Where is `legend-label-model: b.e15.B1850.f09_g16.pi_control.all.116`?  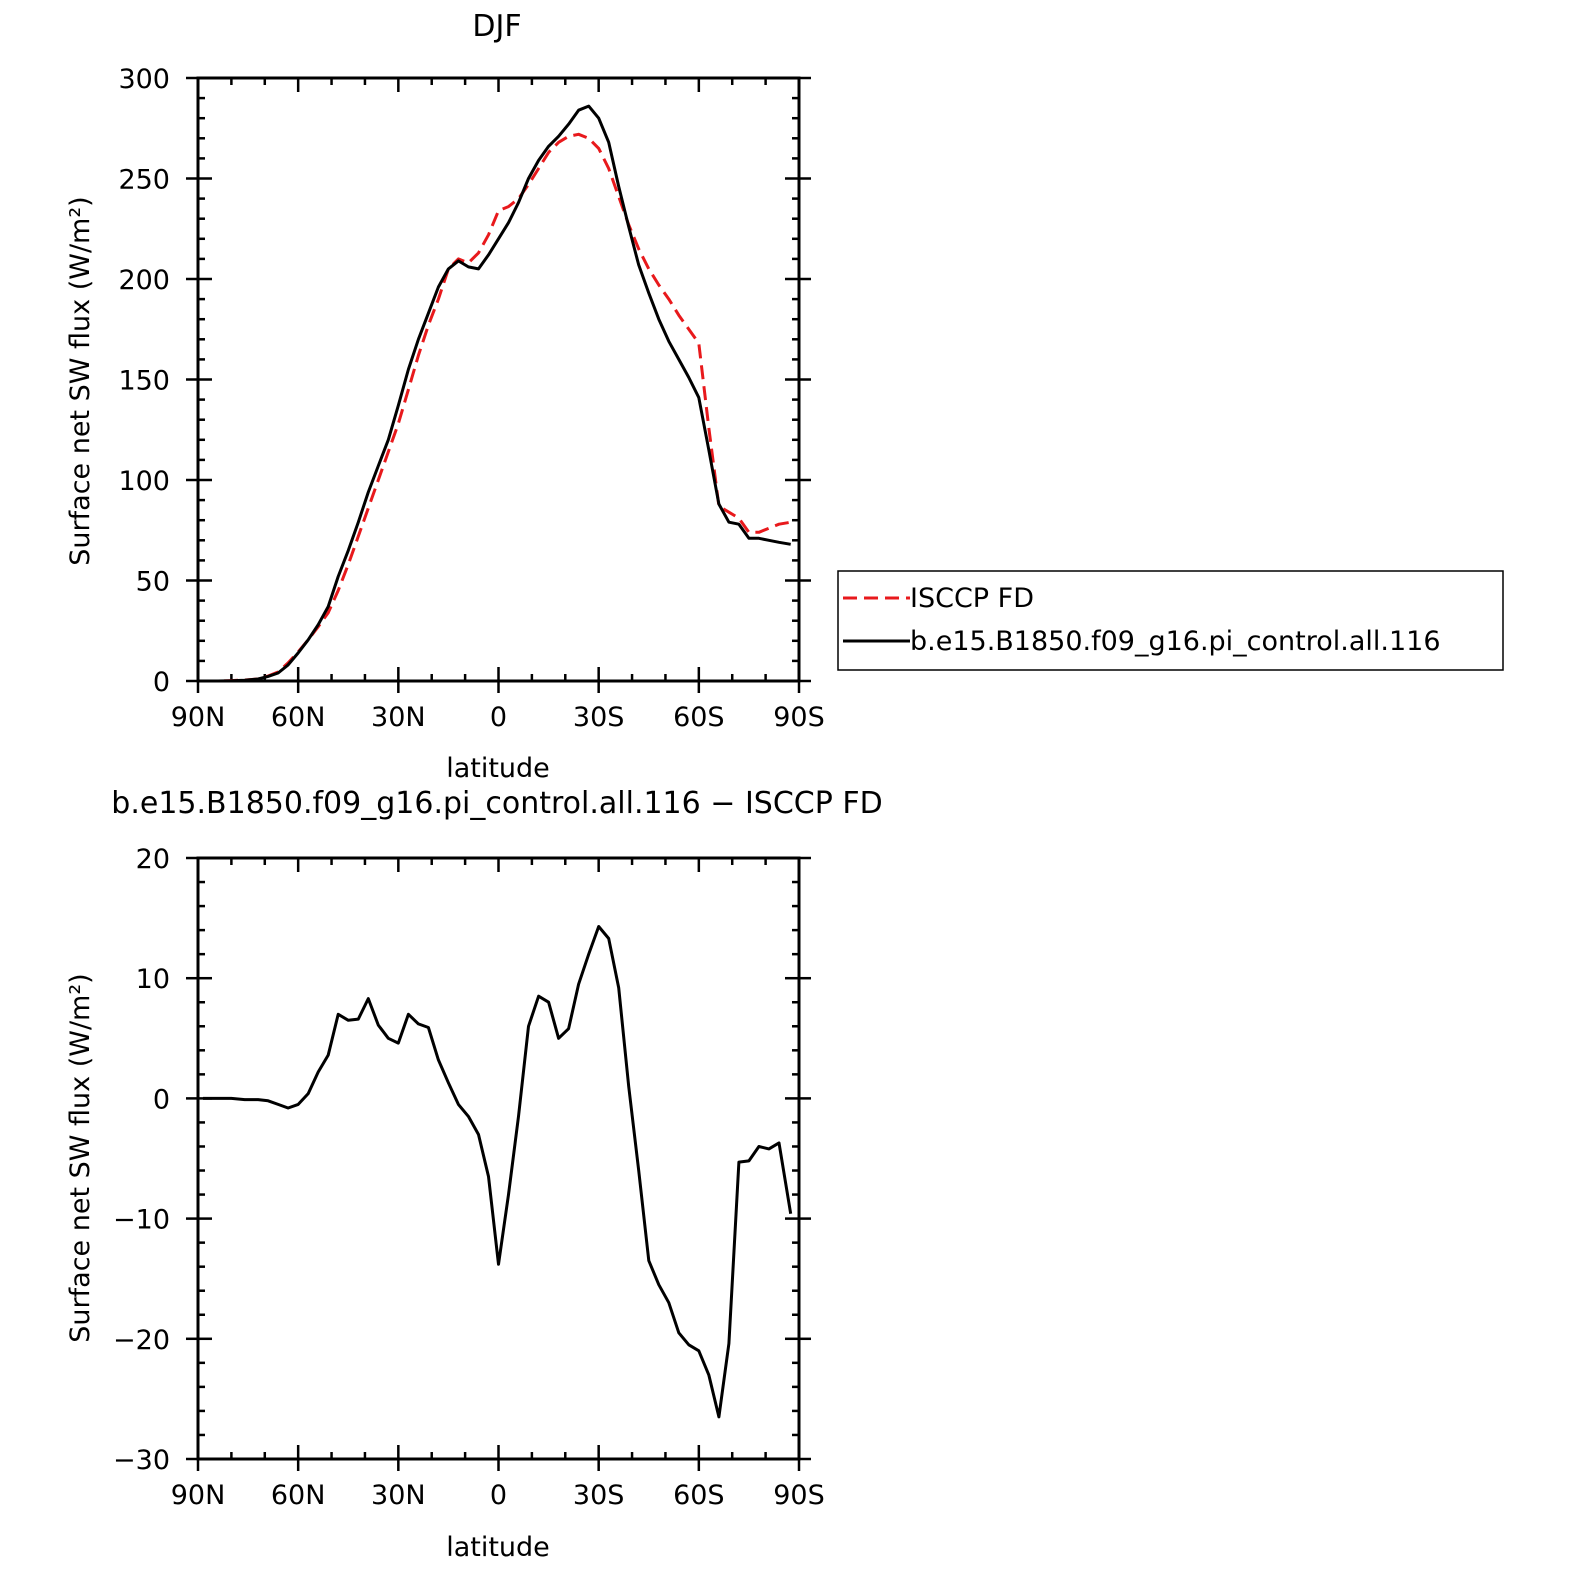 legend-label-model: b.e15.B1850.f09_g16.pi_control.all.116 is located at coordinates (1175, 641).